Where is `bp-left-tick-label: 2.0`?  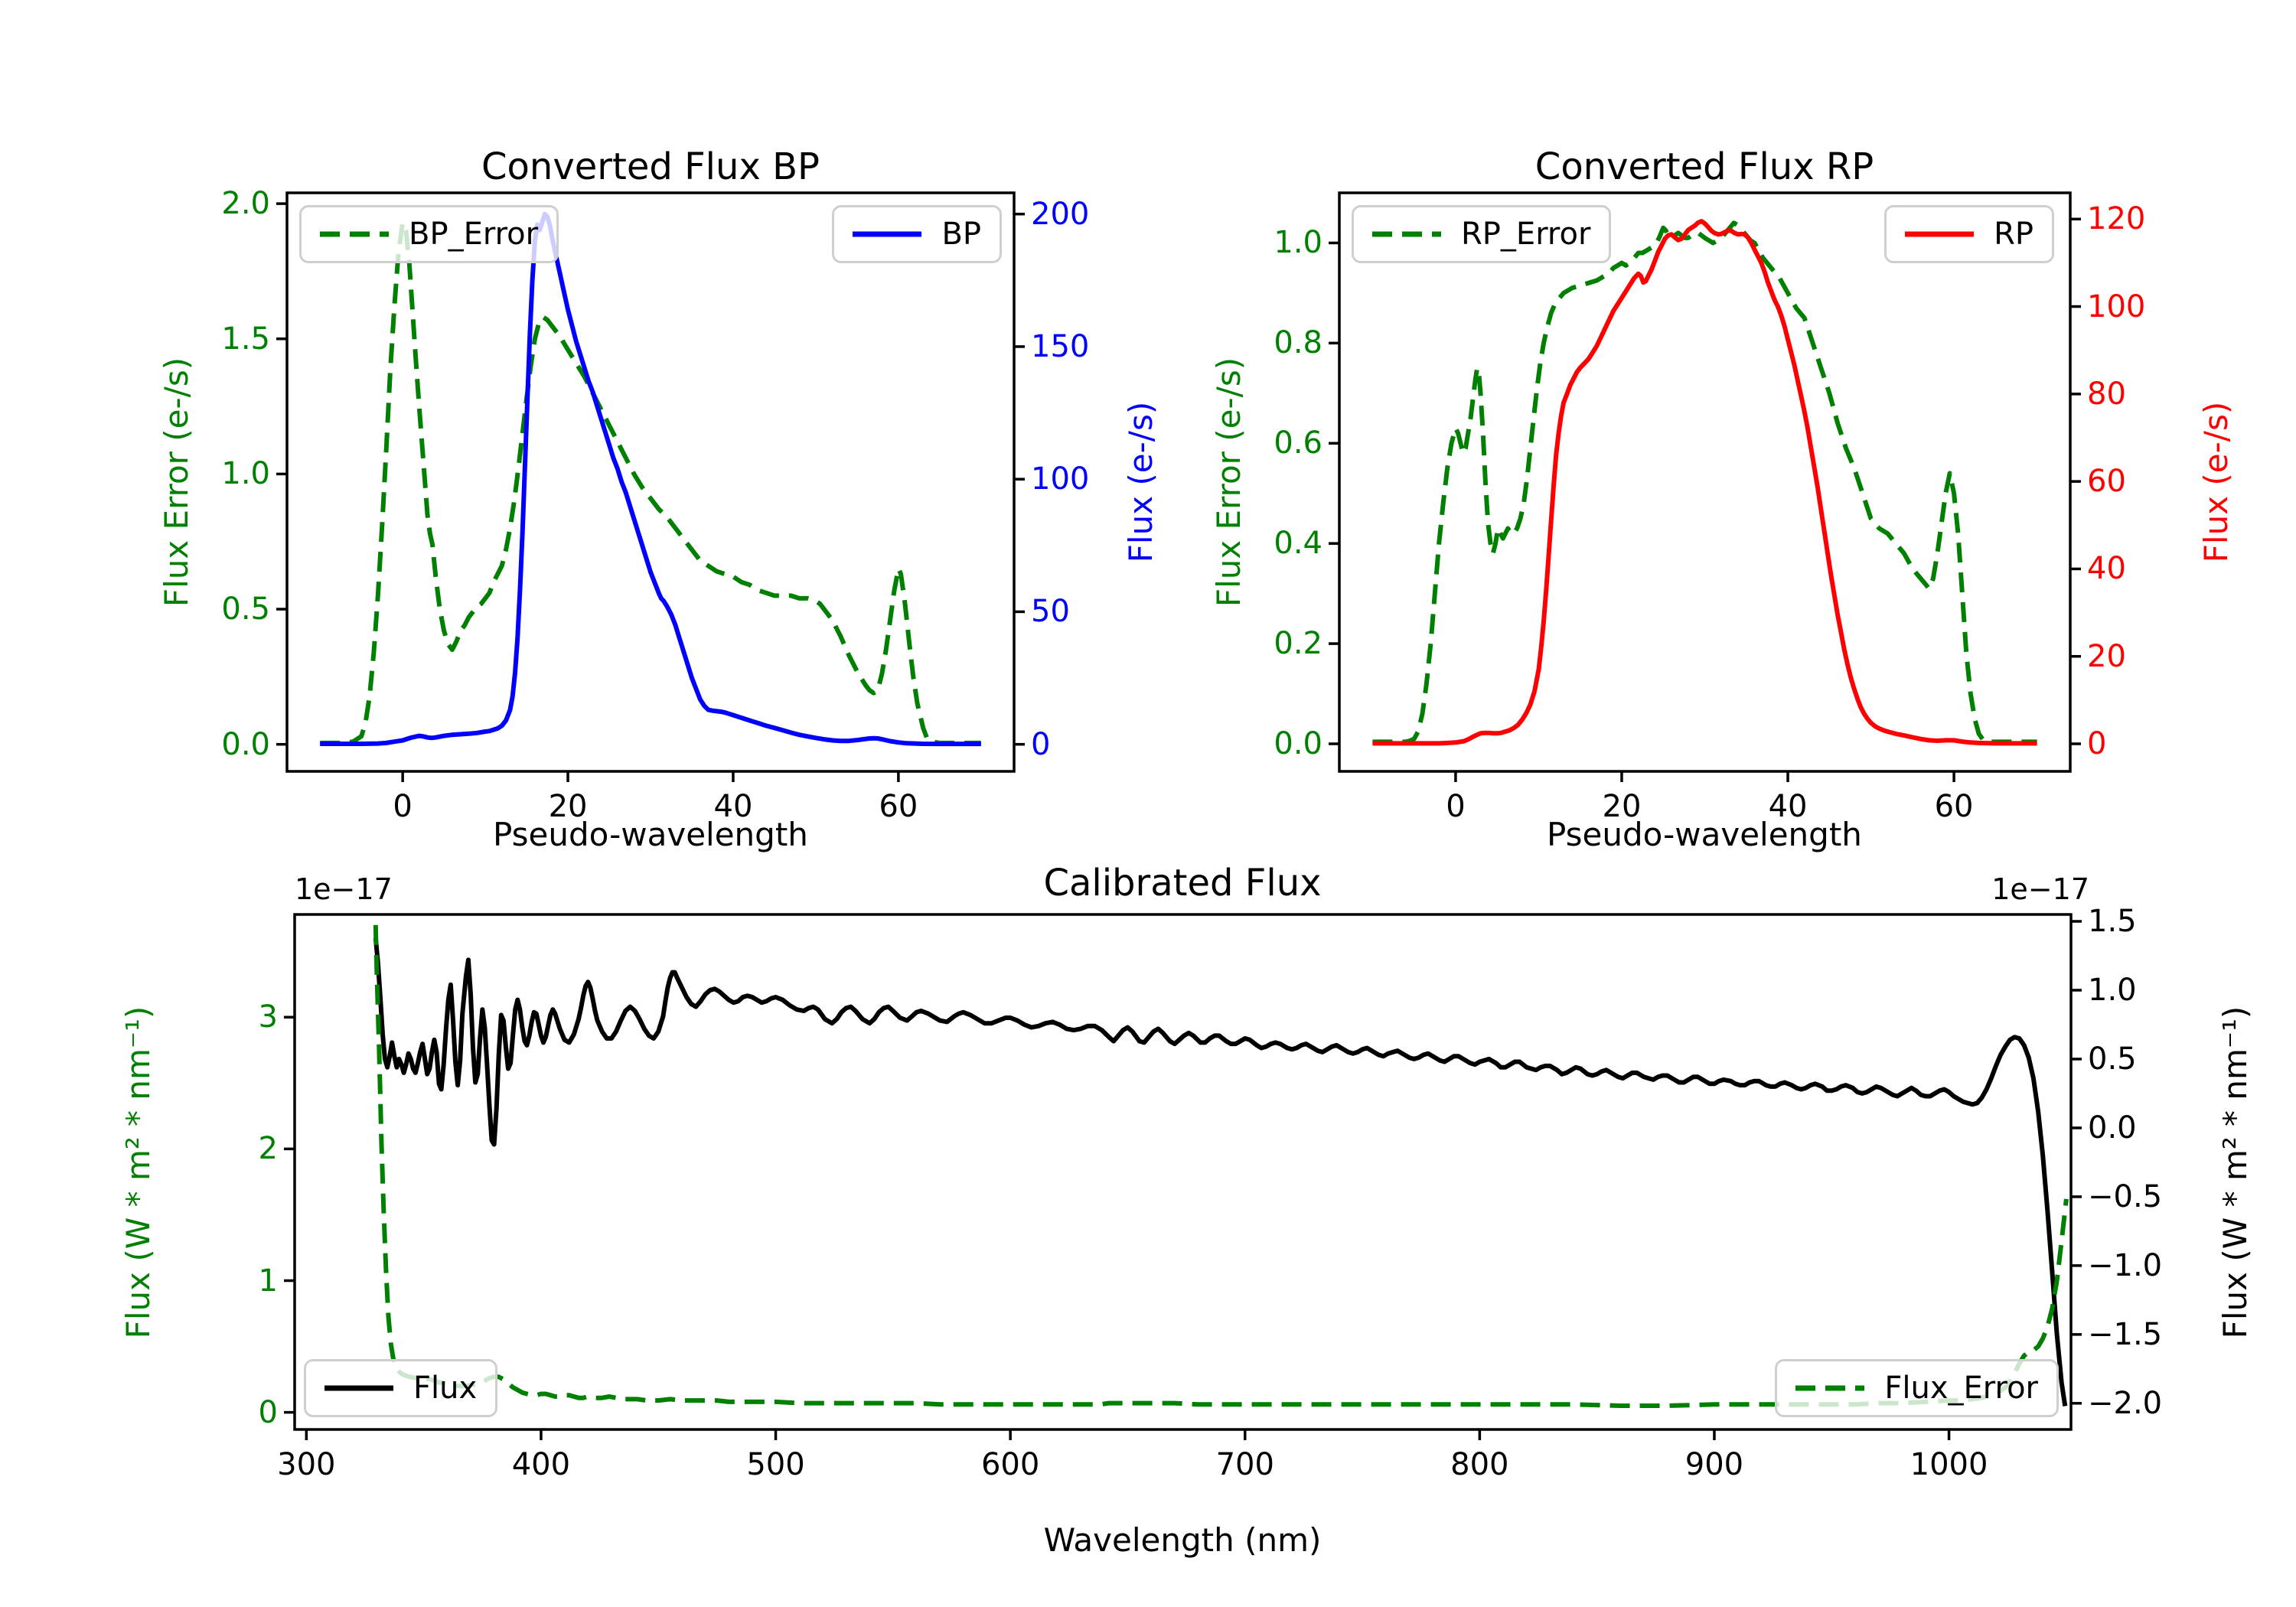
bp-left-tick-label: 2.0 is located at coordinates (245, 204).